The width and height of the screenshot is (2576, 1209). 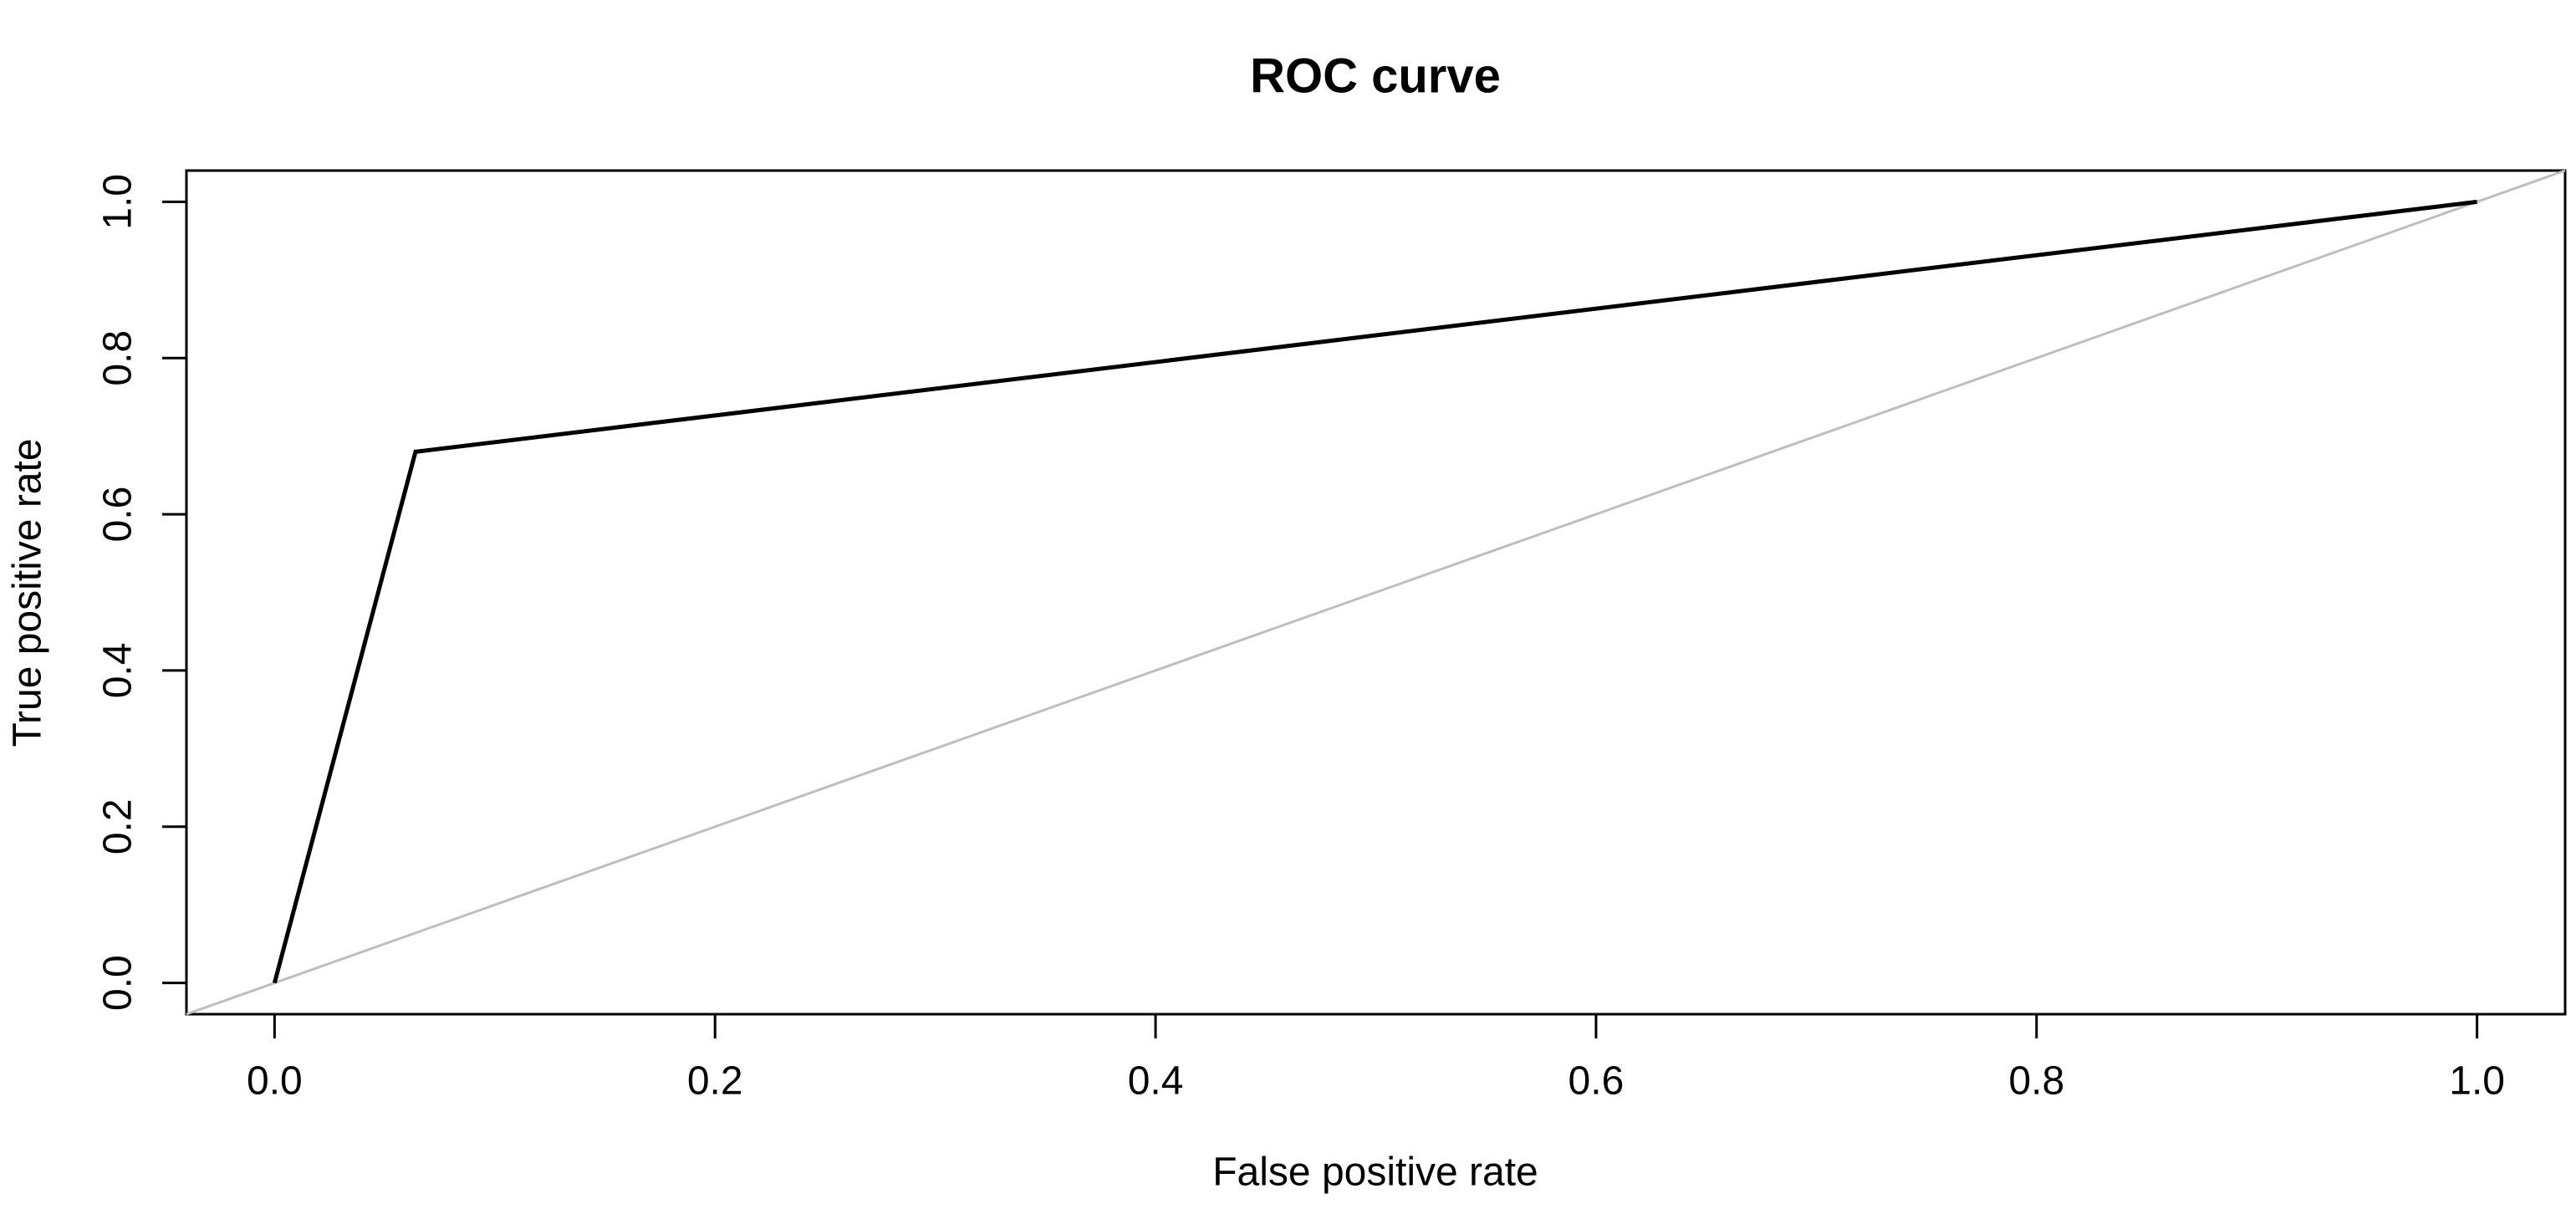 I want to click on y-tick-label: 0.0, so click(x=118, y=983).